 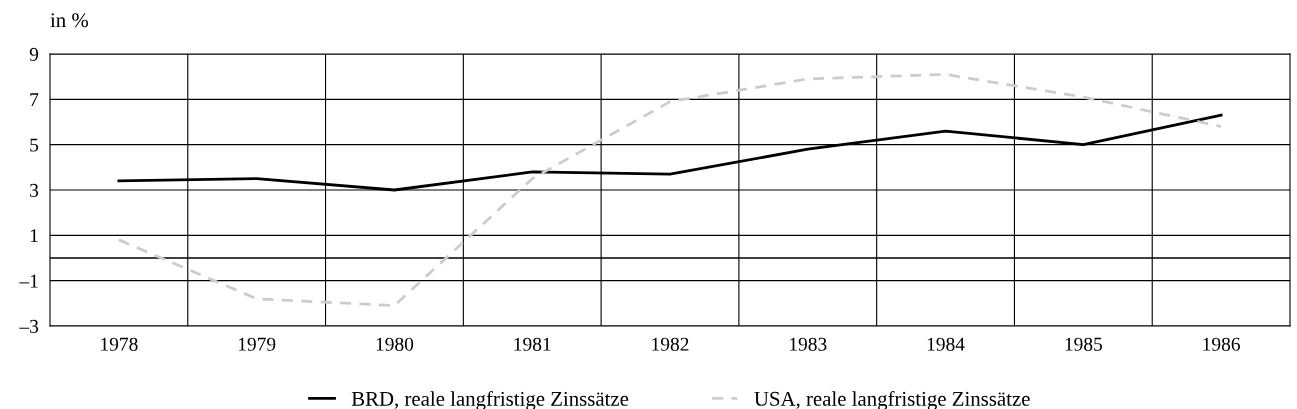 What do you see at coordinates (670, 344) in the screenshot?
I see `x-tick-label: 1982` at bounding box center [670, 344].